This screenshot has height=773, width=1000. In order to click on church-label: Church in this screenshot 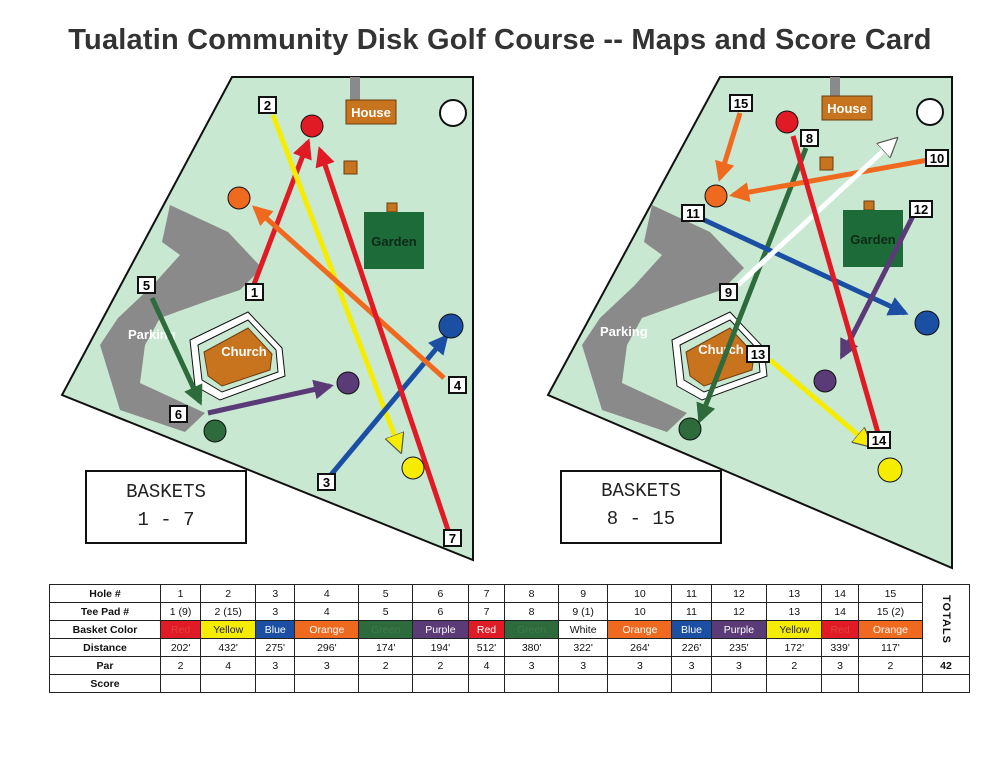, I will do `click(244, 351)`.